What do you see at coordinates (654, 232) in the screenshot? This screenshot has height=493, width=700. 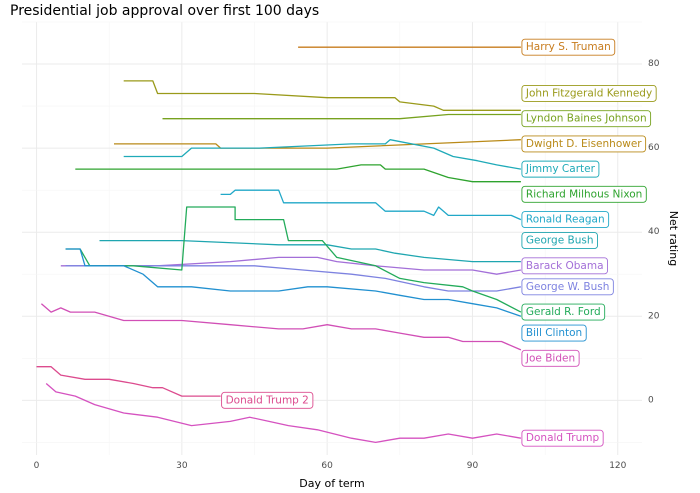 I see `y-tick-label: 40` at bounding box center [654, 232].